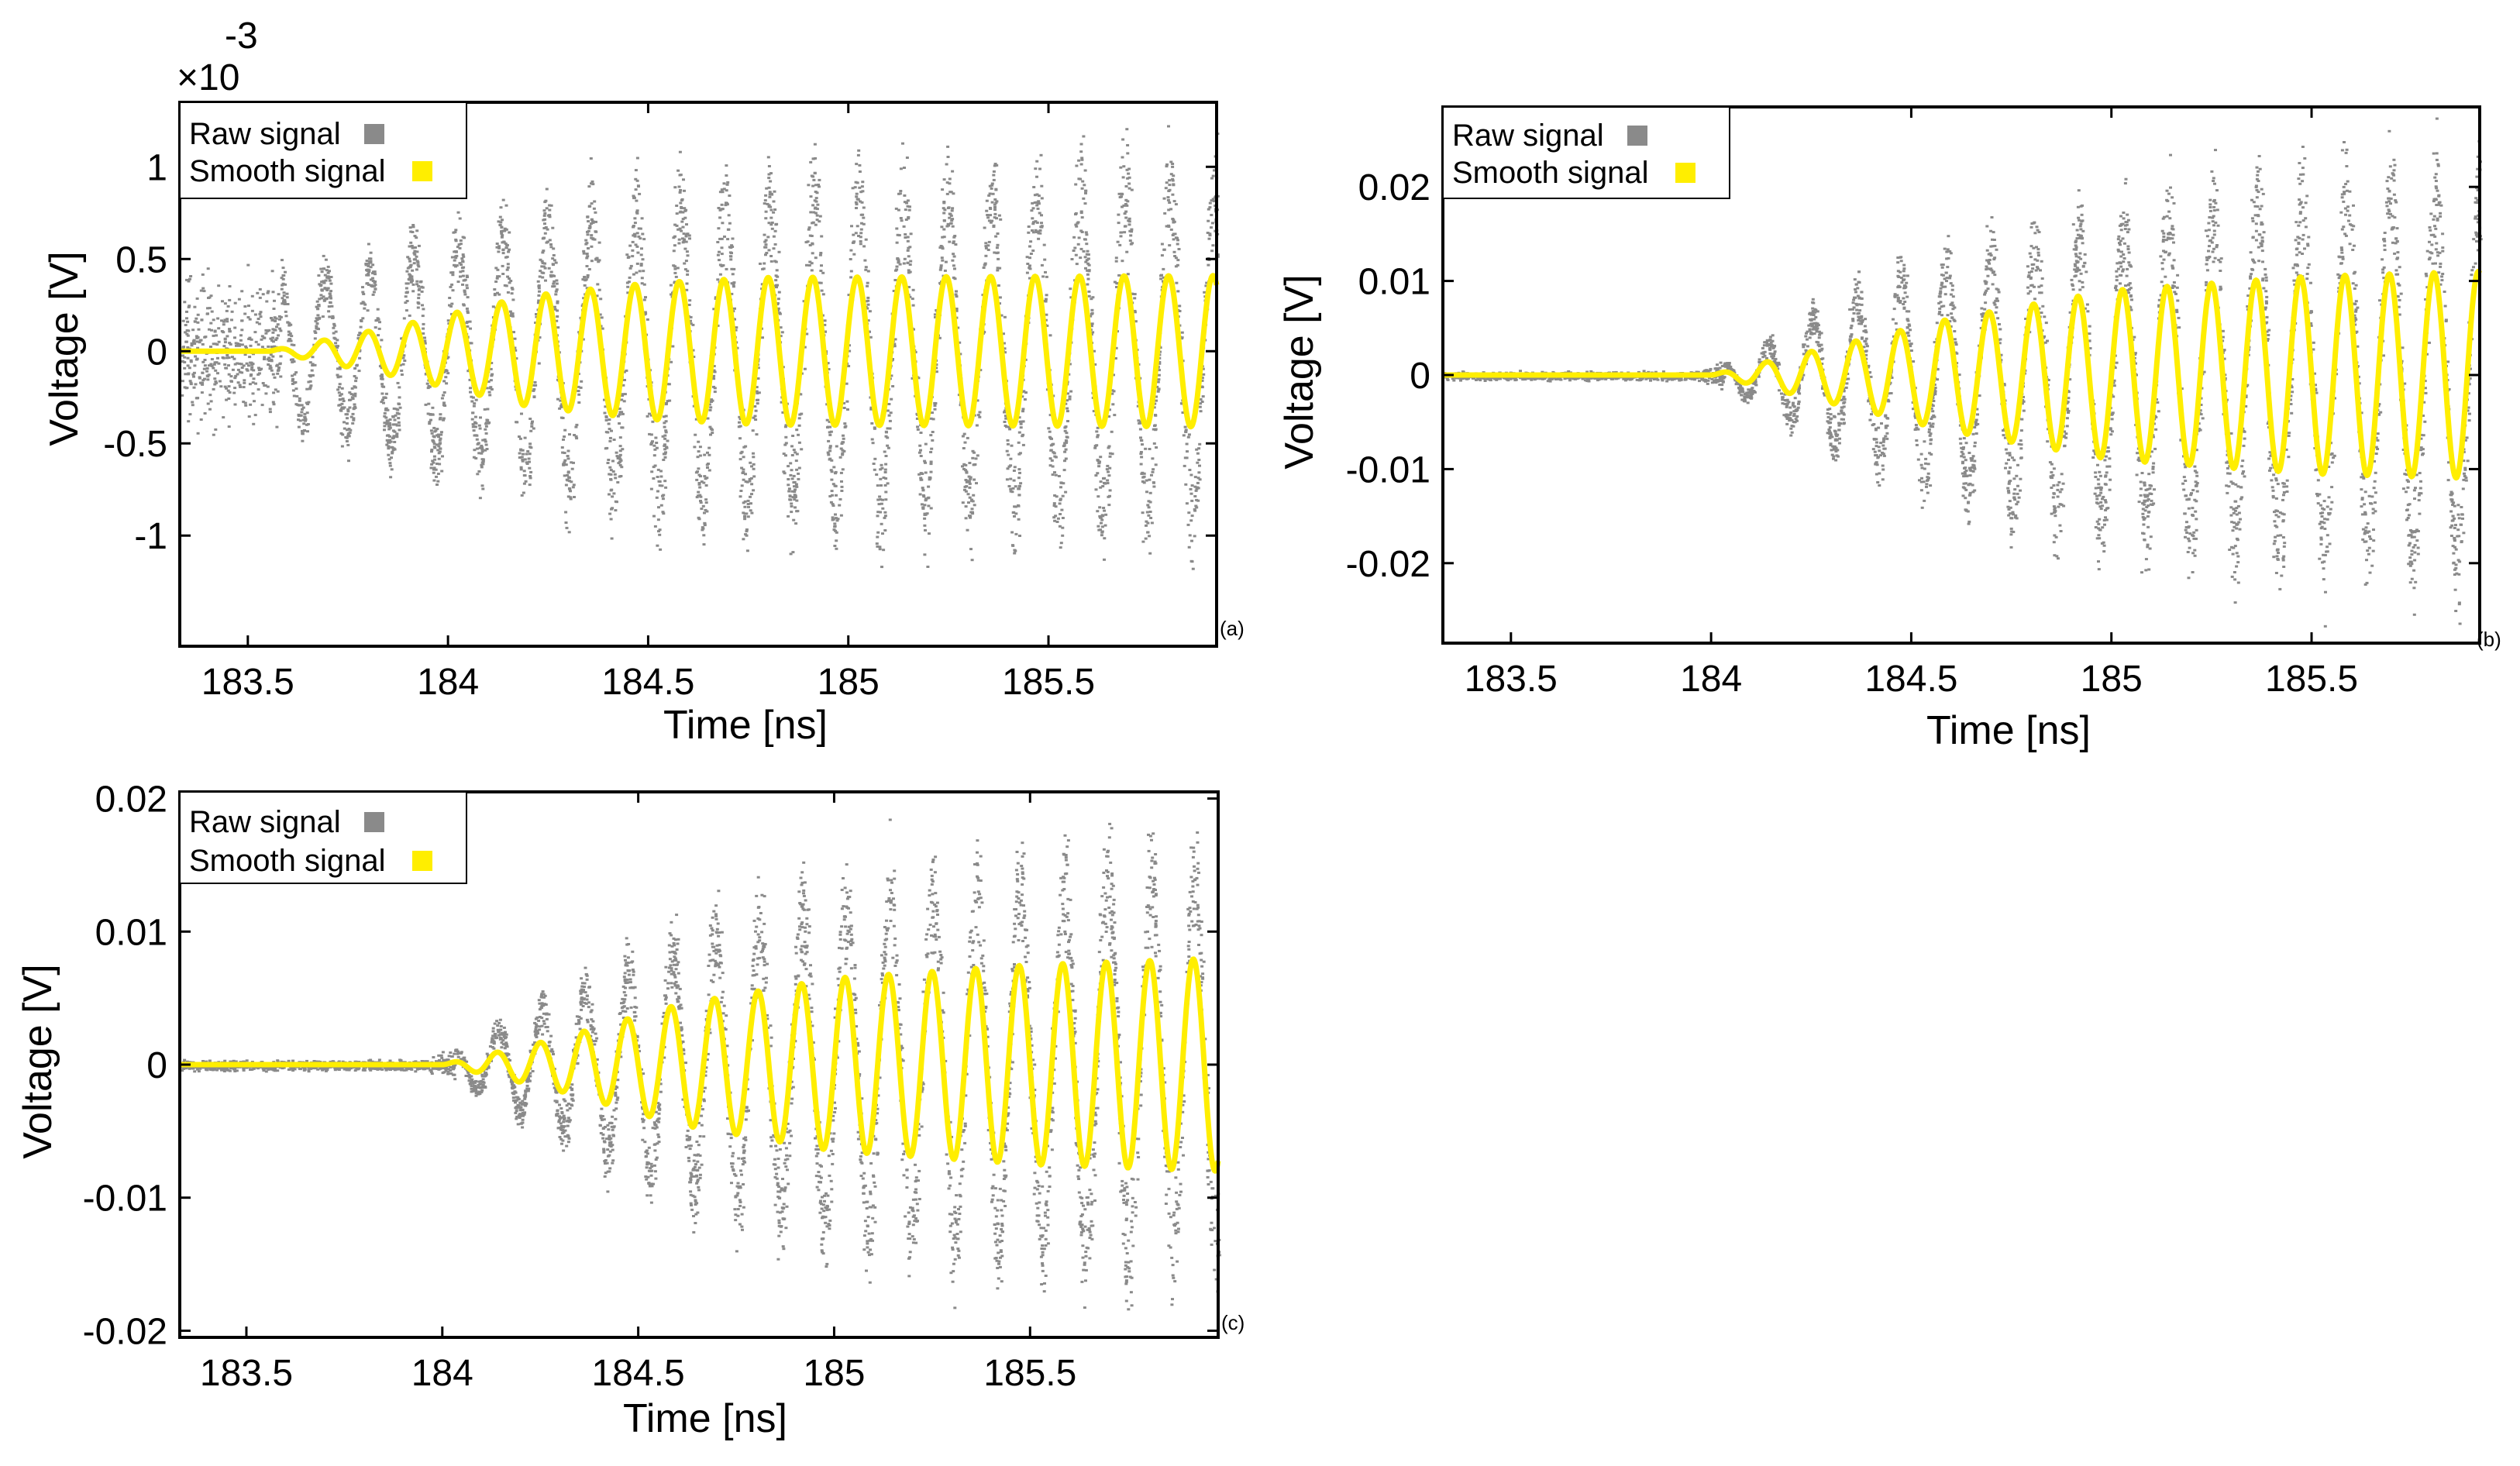  What do you see at coordinates (248, 682) in the screenshot?
I see `x-tick-label-a: 183.5` at bounding box center [248, 682].